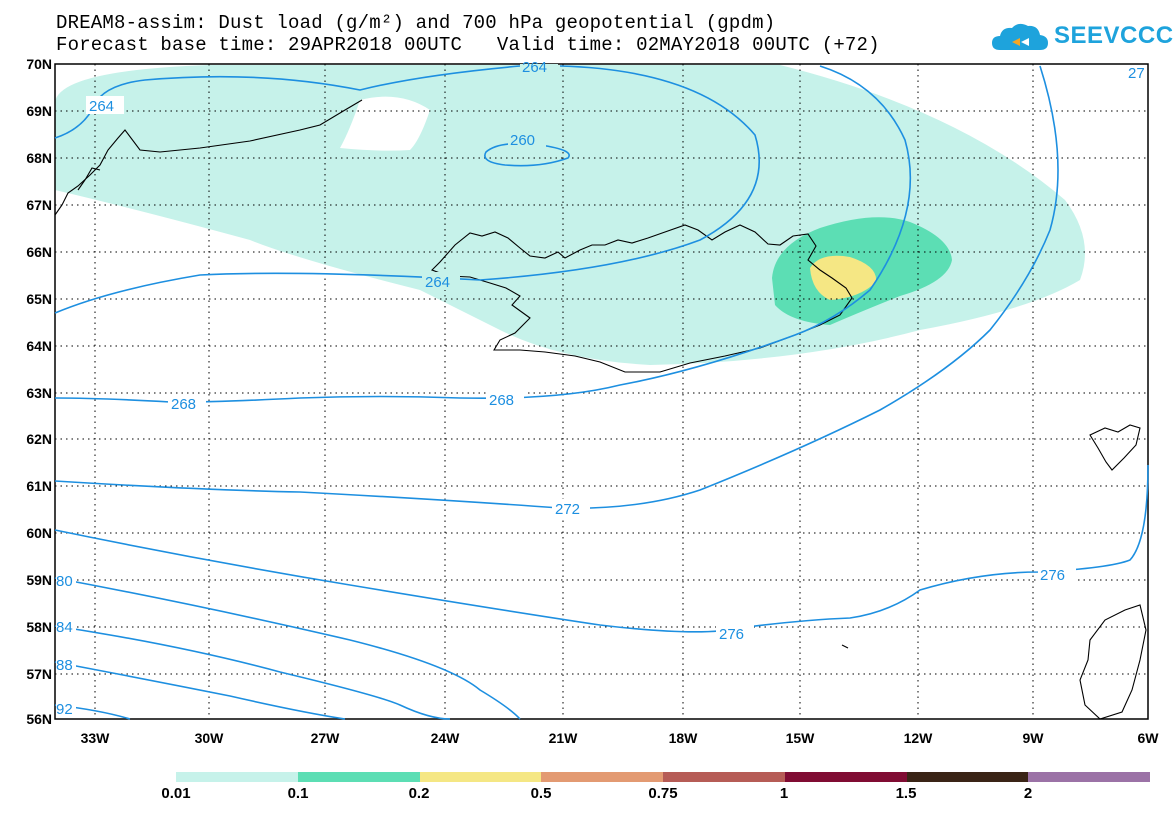  What do you see at coordinates (39, 674) in the screenshot?
I see `lat-label: 57N` at bounding box center [39, 674].